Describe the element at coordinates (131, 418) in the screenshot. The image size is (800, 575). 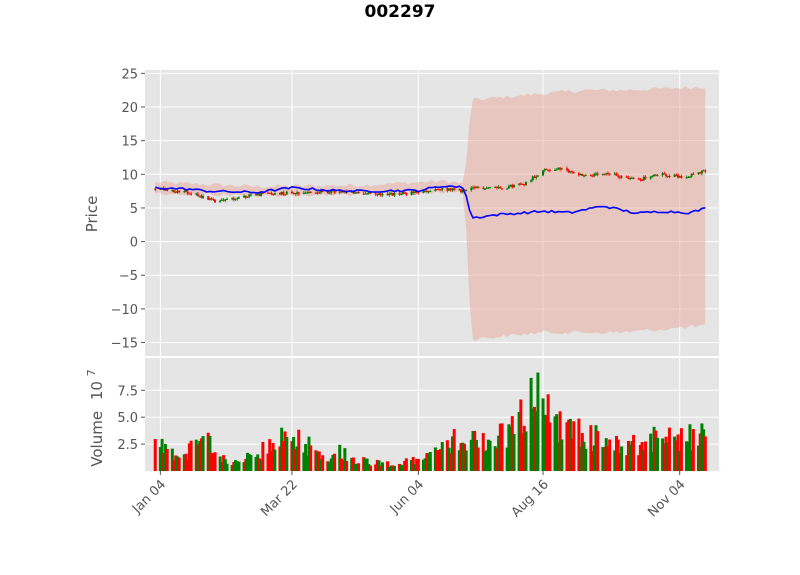
I see `volume-y-ticks: 2.5 5.0 7.5` at that location.